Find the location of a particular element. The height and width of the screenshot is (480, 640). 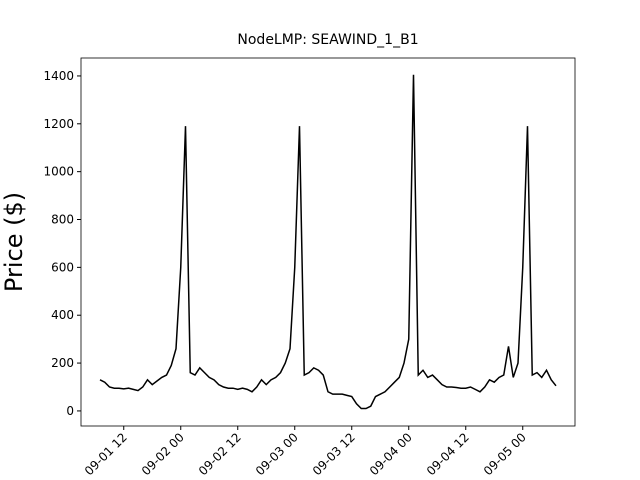

y-tick-label: 800 is located at coordinates (62, 220).